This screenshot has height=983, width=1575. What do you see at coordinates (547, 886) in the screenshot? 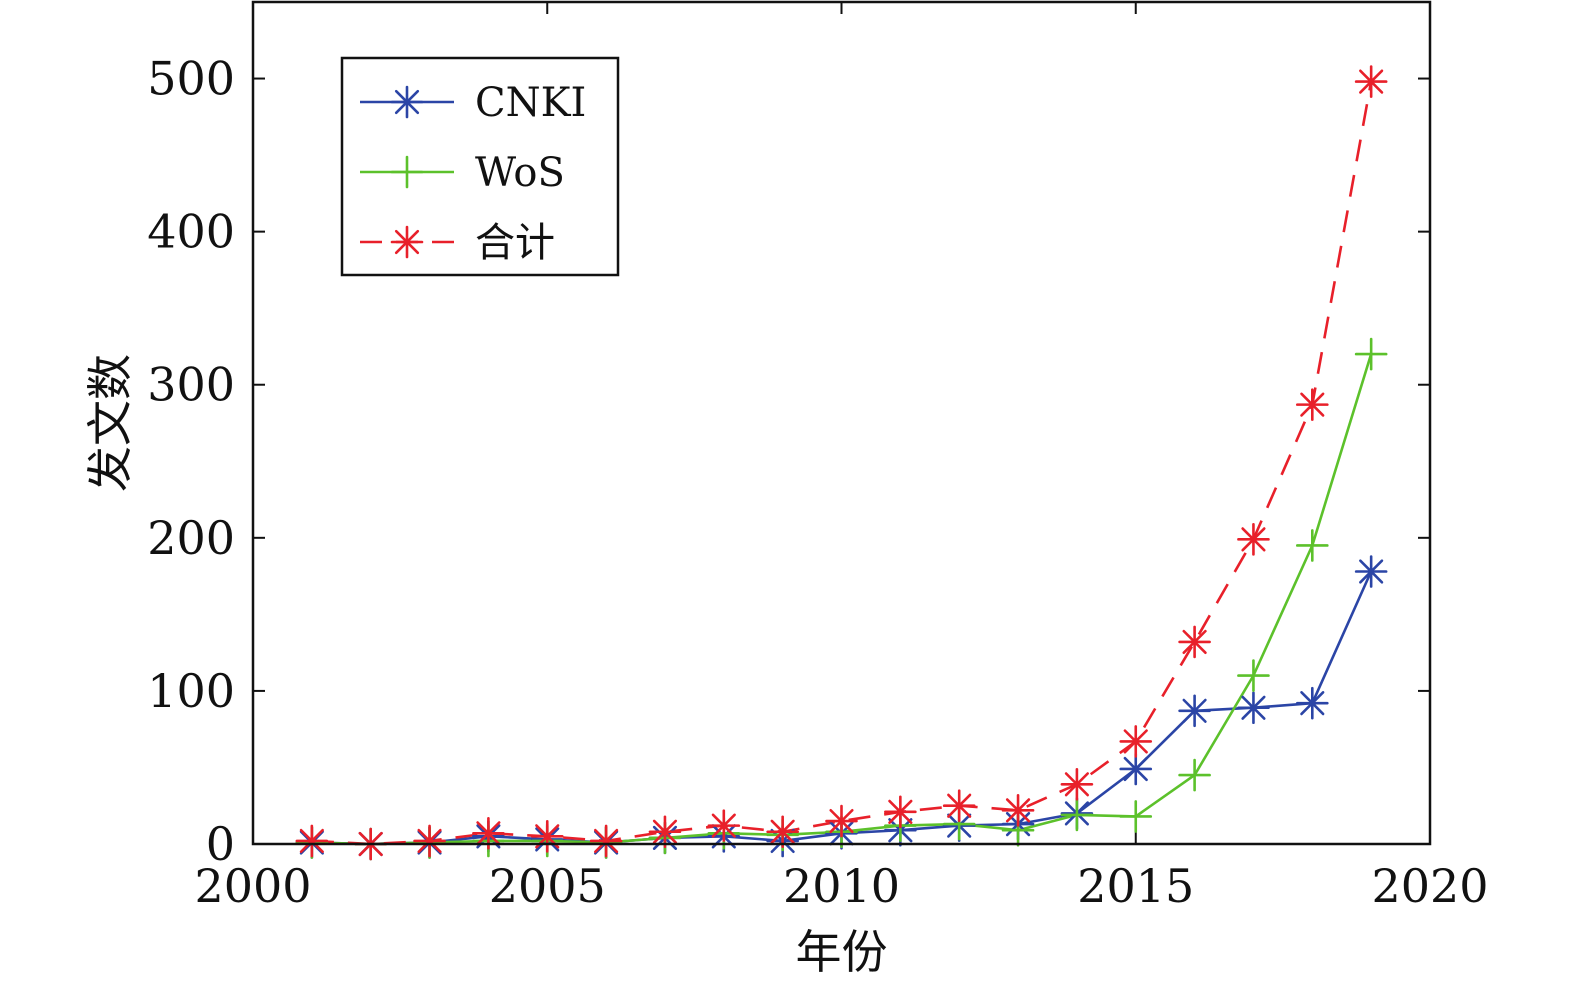
I see `x-tick-label: 2005` at bounding box center [547, 886].